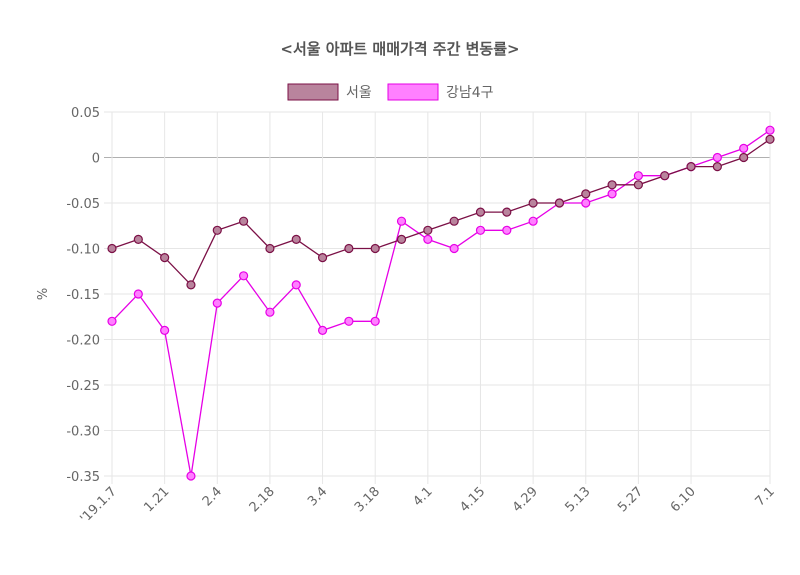  I want to click on y-tick-label: -0.10, so click(83, 250).